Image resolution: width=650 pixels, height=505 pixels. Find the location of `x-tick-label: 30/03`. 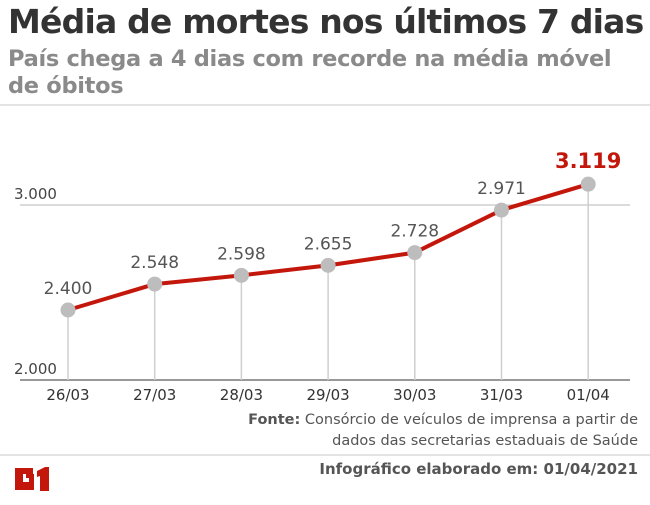

x-tick-label: 30/03 is located at coordinates (414, 395).